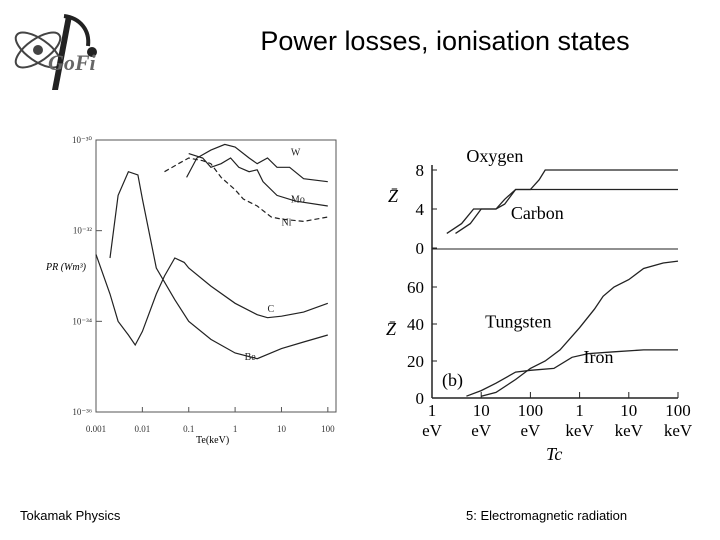 This screenshot has height=540, width=720. I want to click on series-tungsten-label: Tungsten, so click(518, 322).